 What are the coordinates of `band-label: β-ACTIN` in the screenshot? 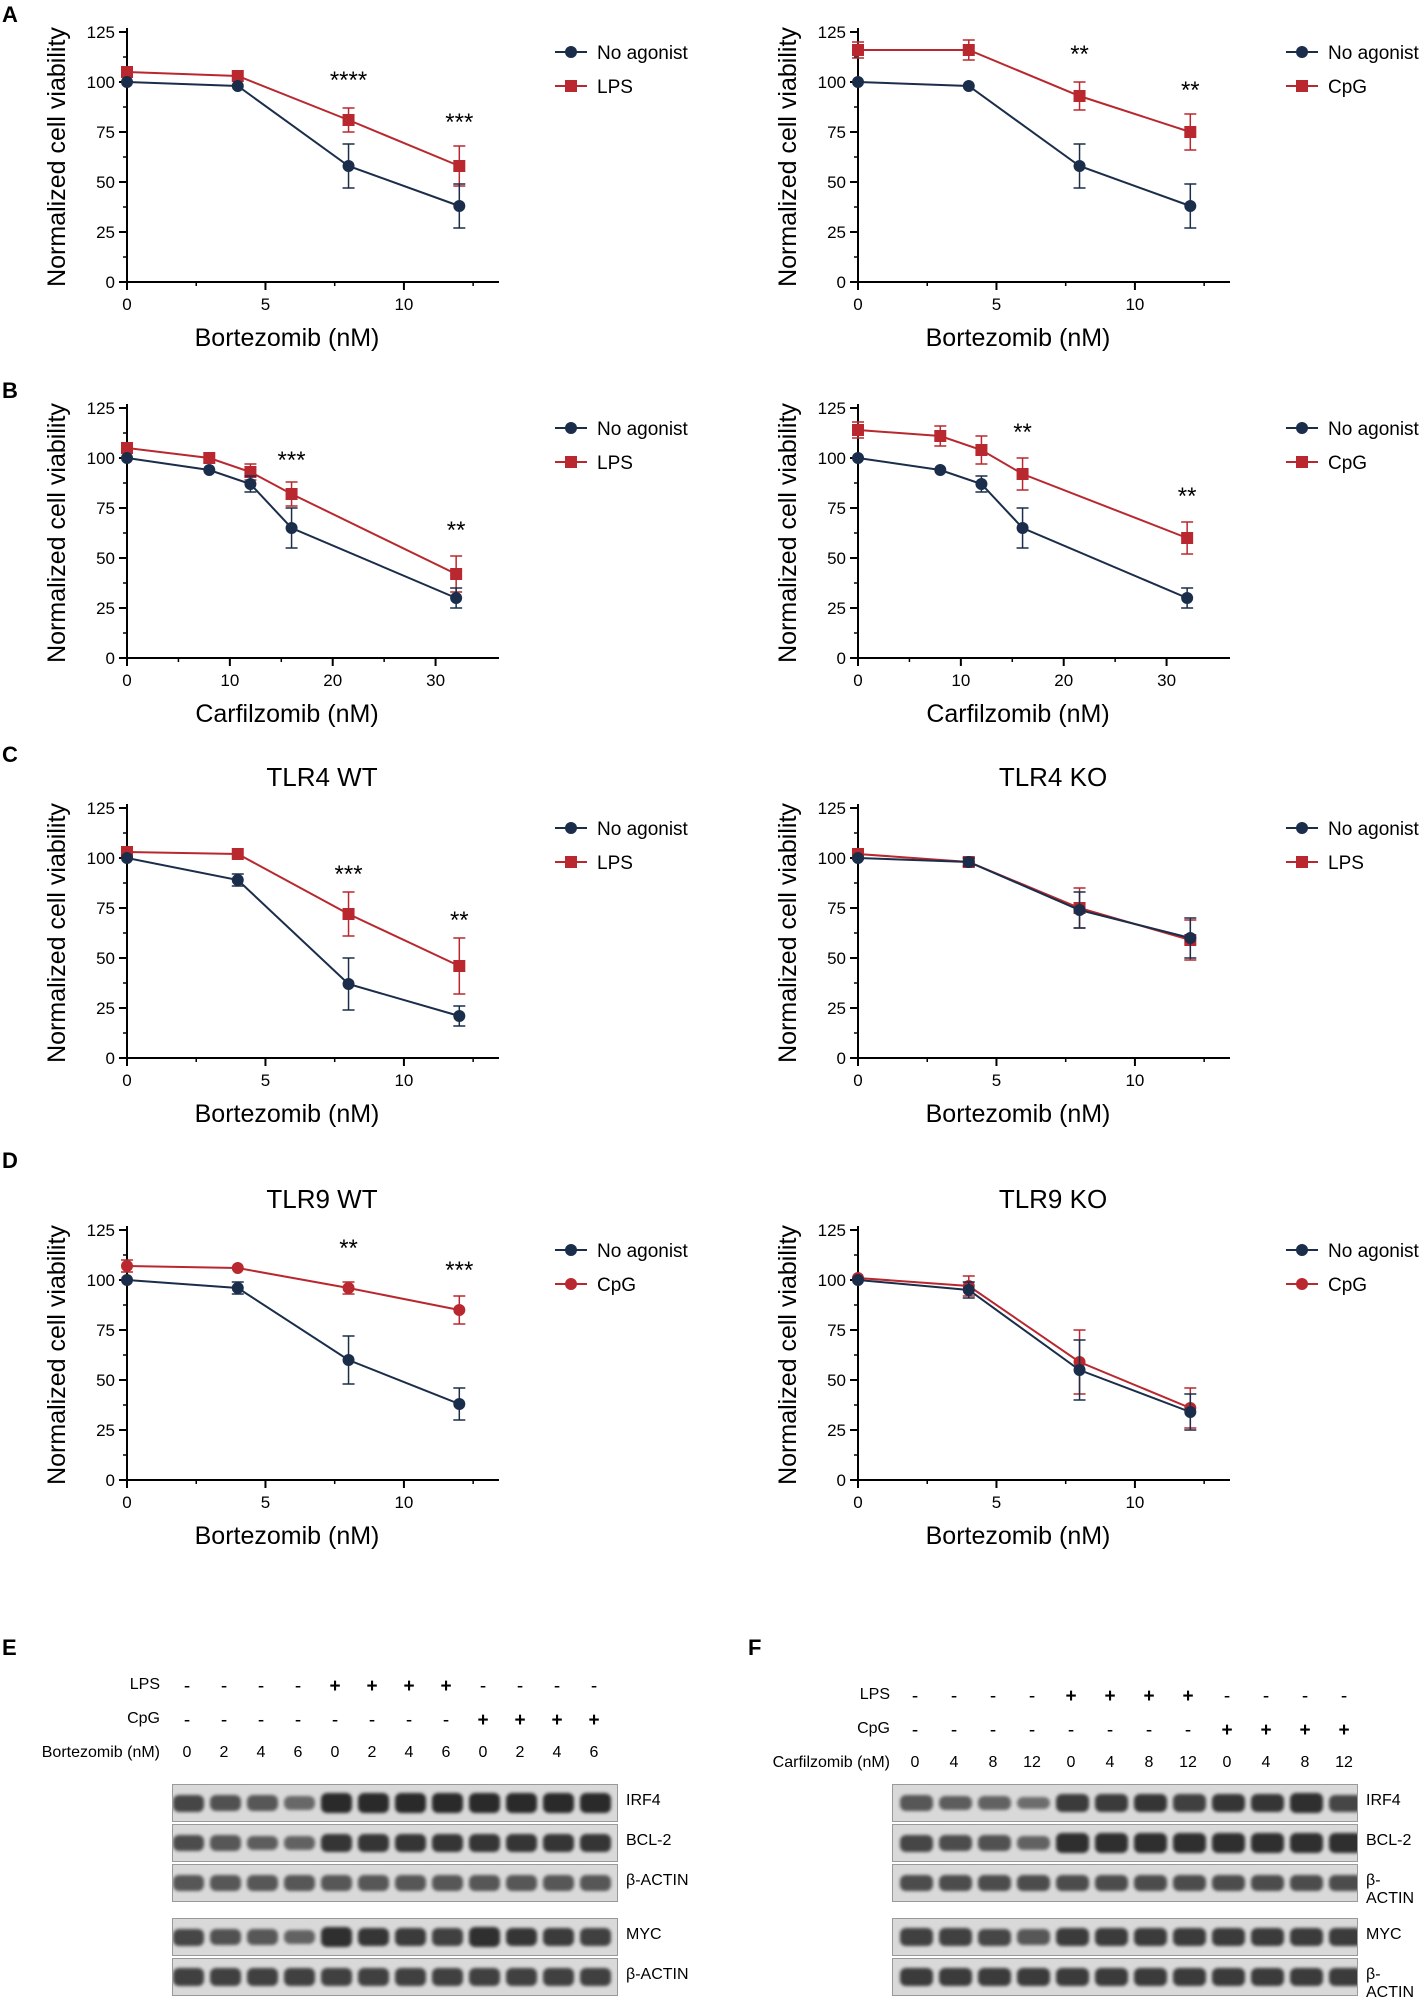 It's located at (1390, 1983).